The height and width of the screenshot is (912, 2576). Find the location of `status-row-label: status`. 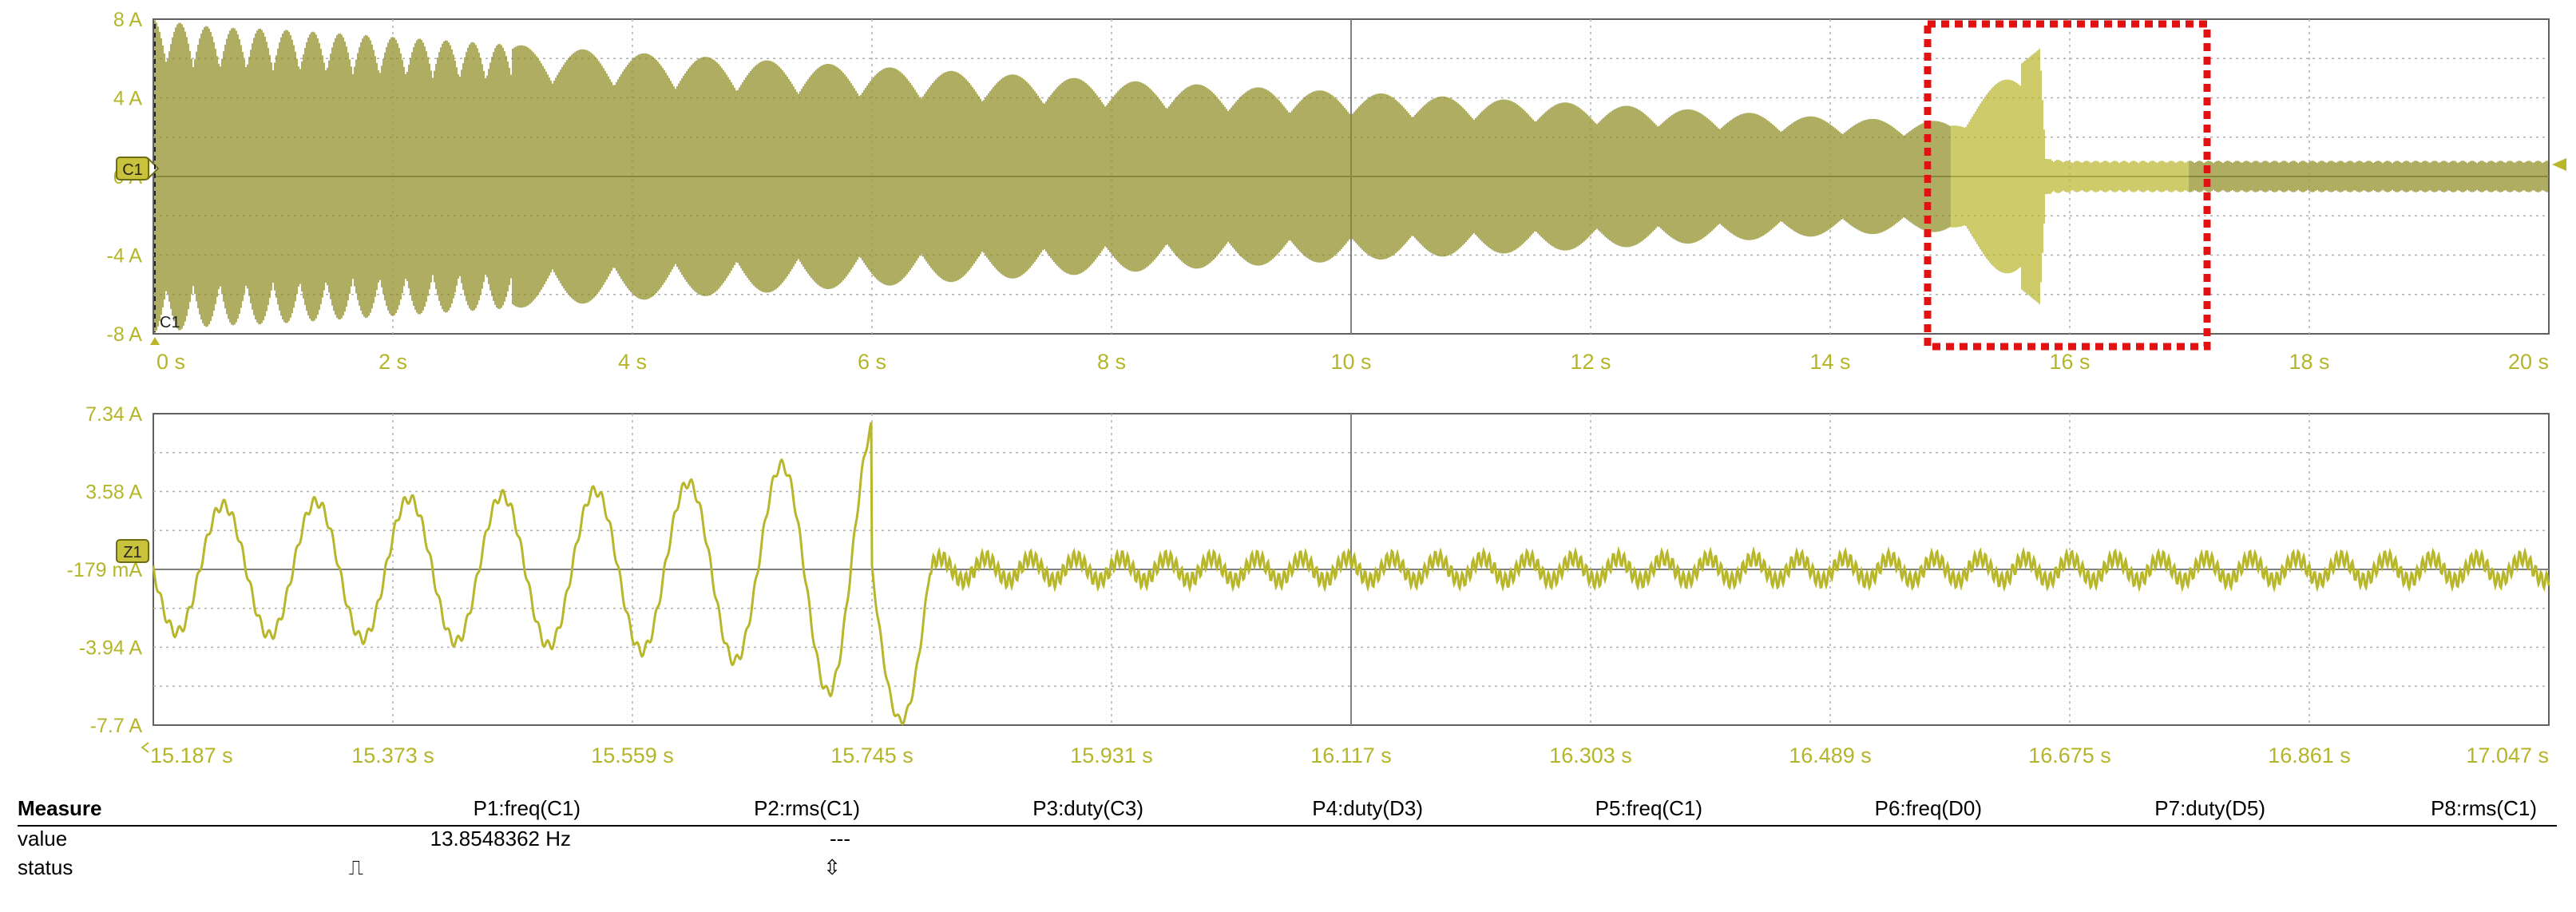

status-row-label: status is located at coordinates (45, 867).